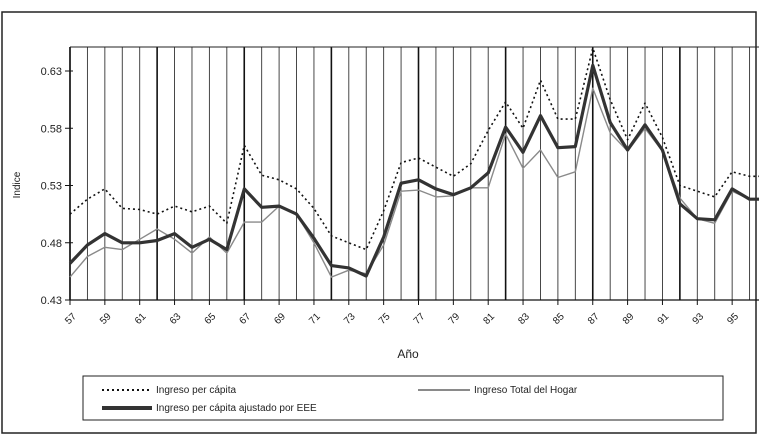 This screenshot has height=440, width=759. What do you see at coordinates (51, 72) in the screenshot?
I see `y-tick-label: 0.63` at bounding box center [51, 72].